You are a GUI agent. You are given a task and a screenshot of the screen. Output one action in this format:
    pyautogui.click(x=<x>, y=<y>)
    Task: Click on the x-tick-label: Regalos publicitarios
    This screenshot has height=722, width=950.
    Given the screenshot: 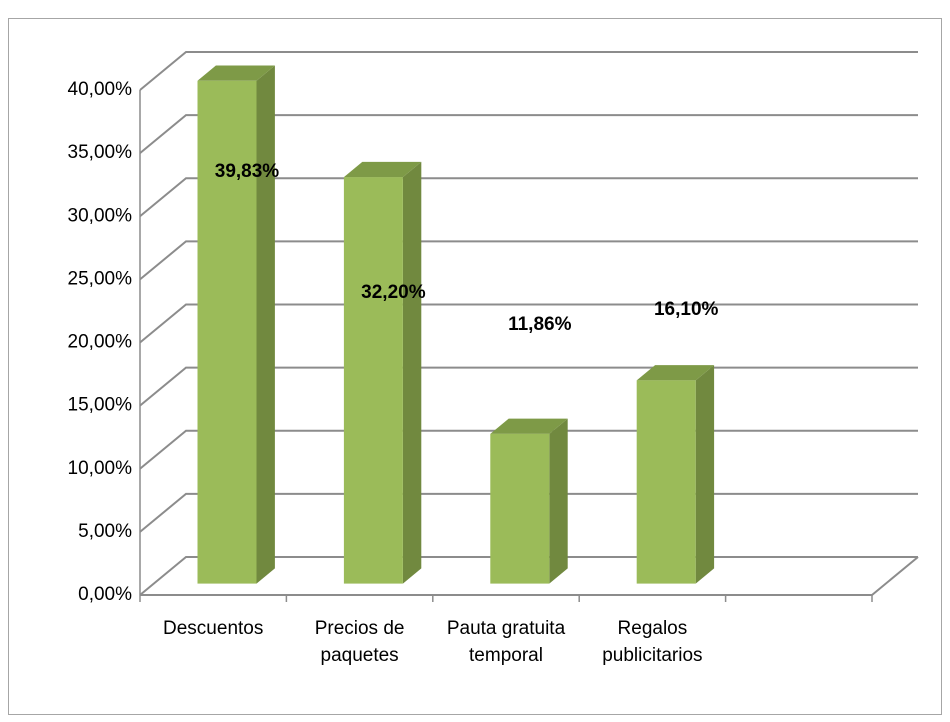 What is the action you would take?
    pyautogui.click(x=652, y=642)
    